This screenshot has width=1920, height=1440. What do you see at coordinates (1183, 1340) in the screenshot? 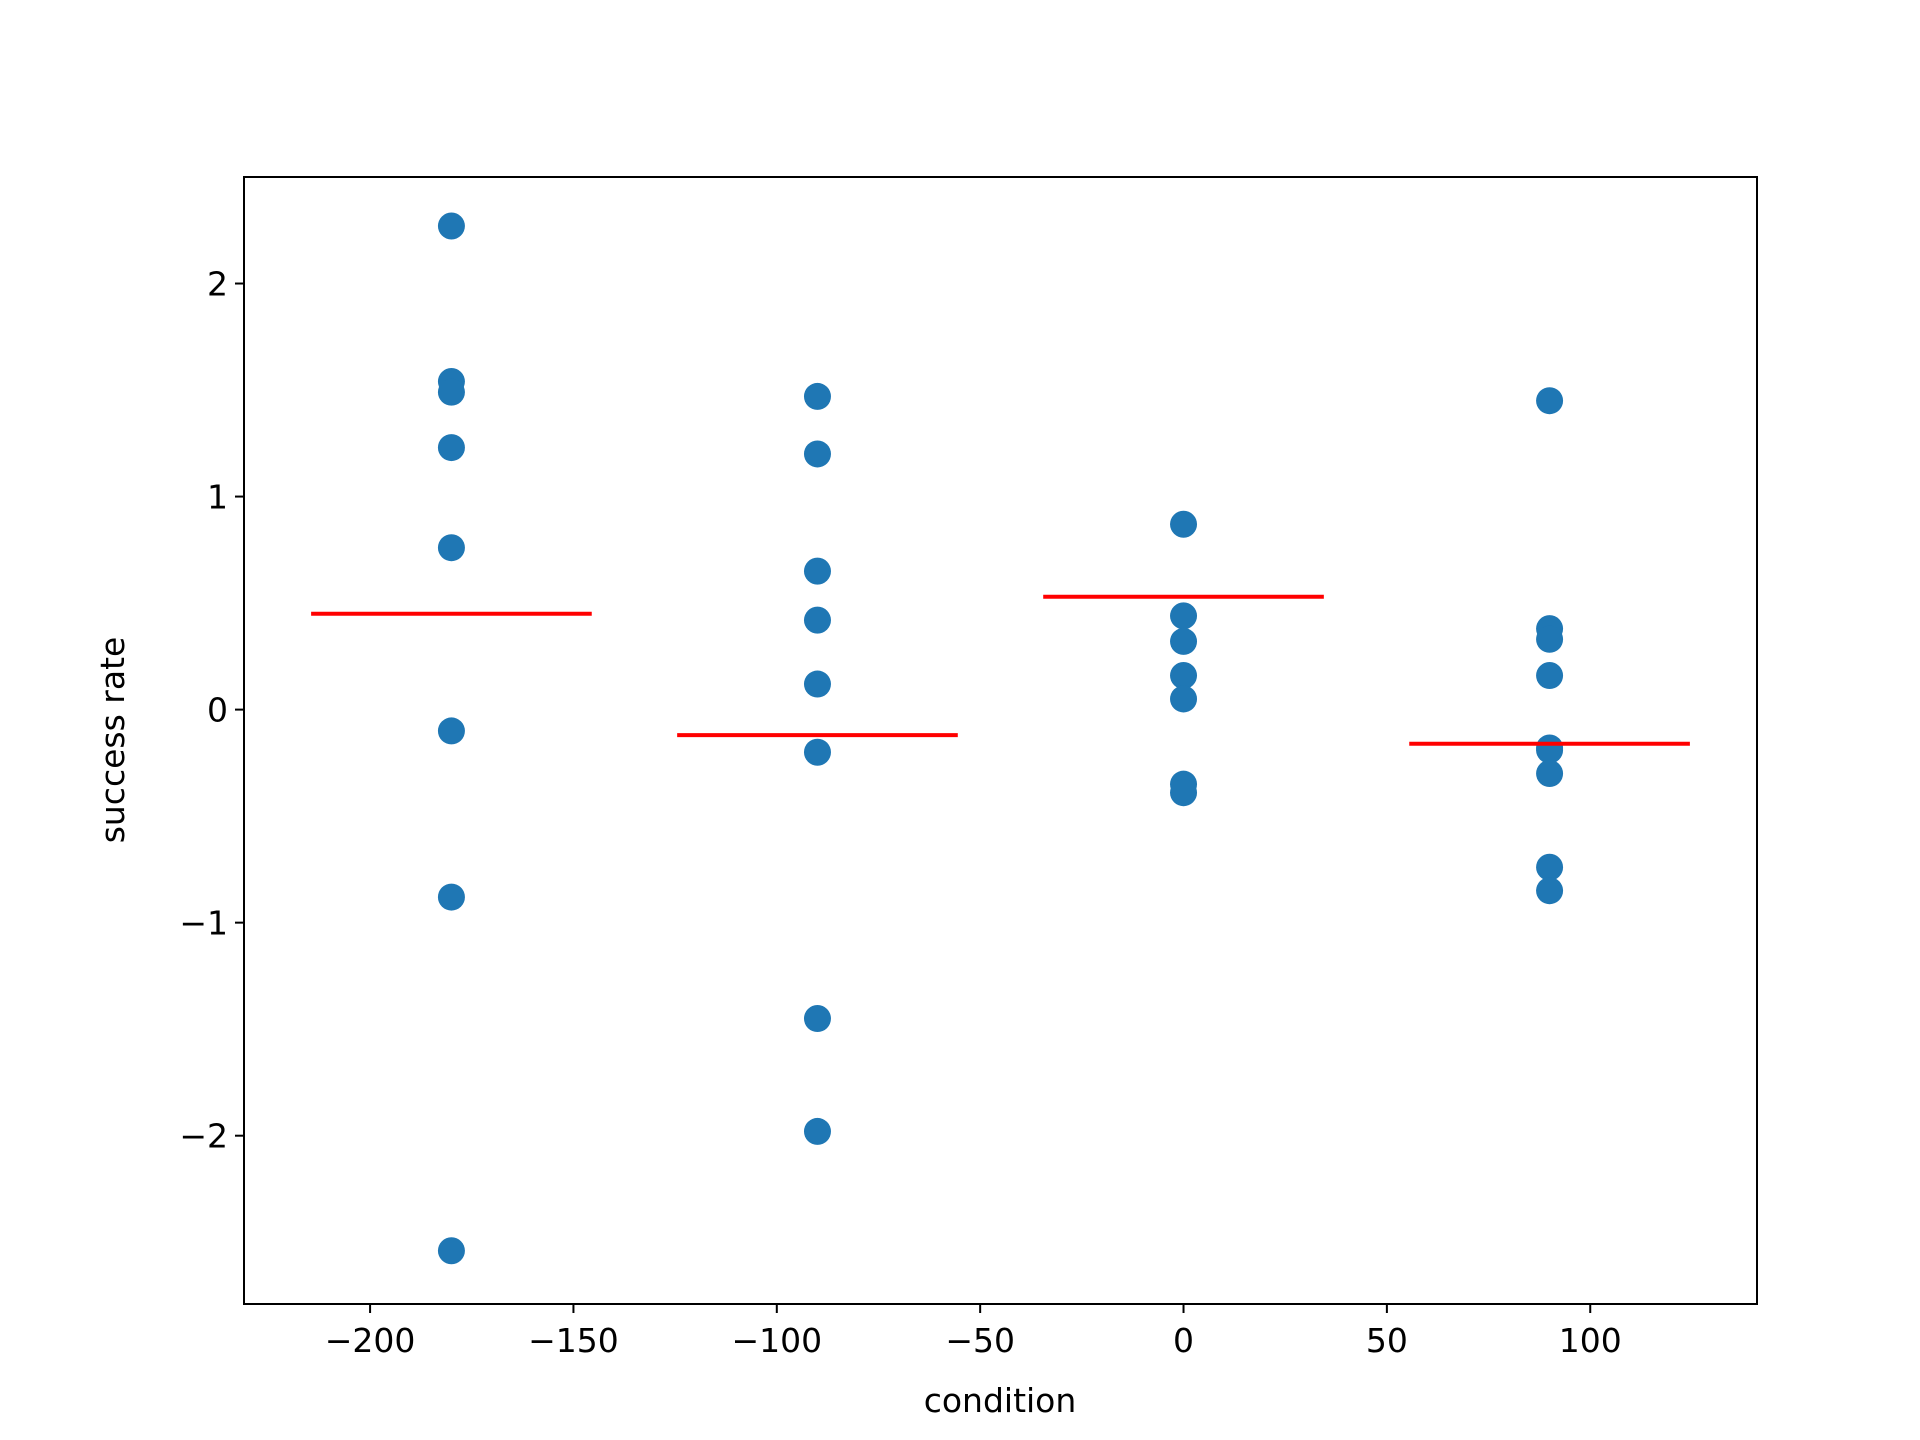
I see `x-tick-label: 0` at bounding box center [1183, 1340].